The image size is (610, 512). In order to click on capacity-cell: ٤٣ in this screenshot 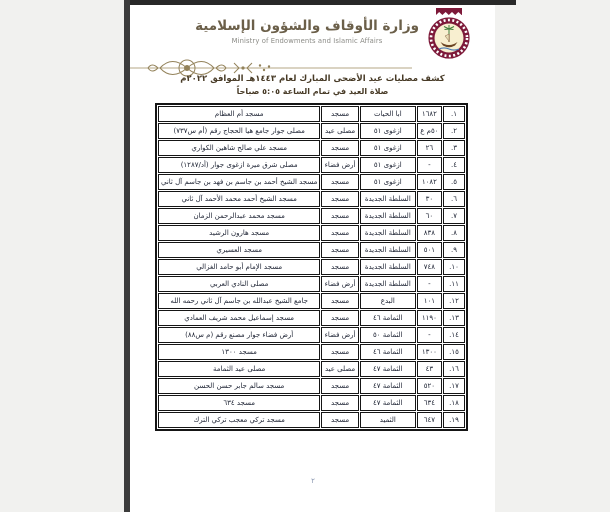, I will do `click(429, 369)`.